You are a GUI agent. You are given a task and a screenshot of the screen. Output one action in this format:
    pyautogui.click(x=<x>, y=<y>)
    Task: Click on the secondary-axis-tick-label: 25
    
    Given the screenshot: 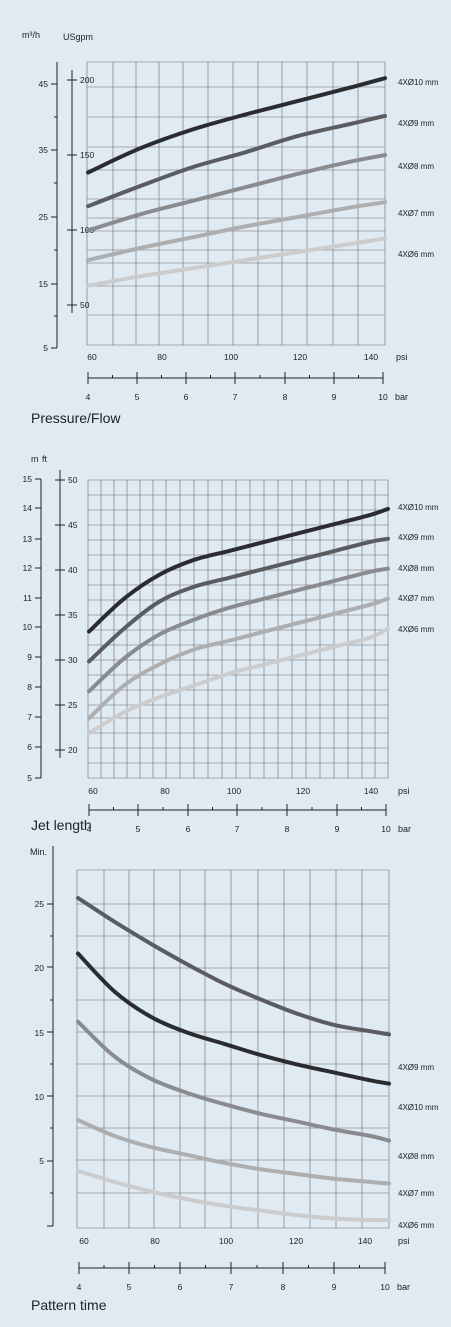 What is the action you would take?
    pyautogui.click(x=73, y=705)
    